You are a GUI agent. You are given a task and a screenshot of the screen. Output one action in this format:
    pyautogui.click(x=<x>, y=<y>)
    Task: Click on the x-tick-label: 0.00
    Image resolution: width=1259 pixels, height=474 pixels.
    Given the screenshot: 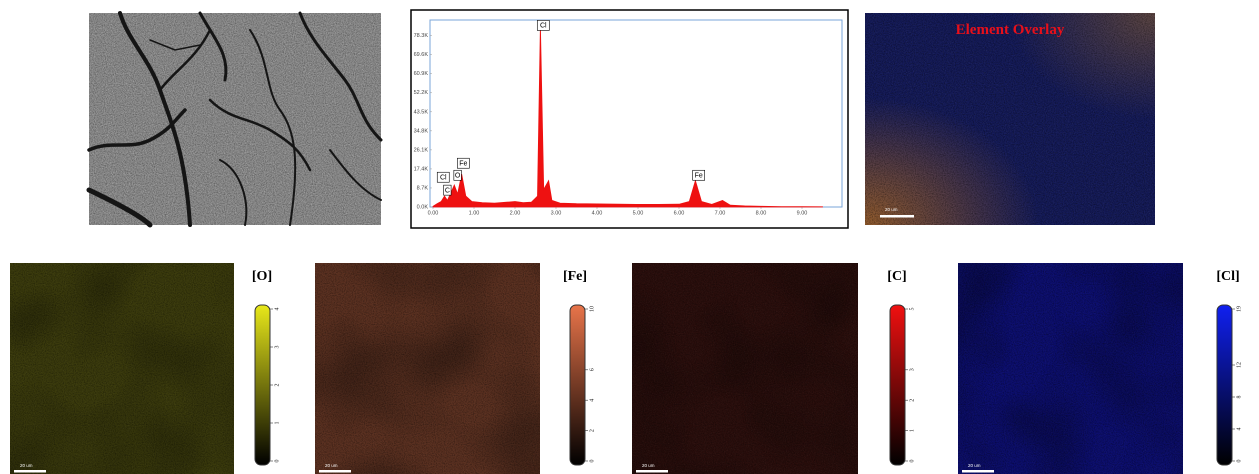 What is the action you would take?
    pyautogui.click(x=433, y=213)
    